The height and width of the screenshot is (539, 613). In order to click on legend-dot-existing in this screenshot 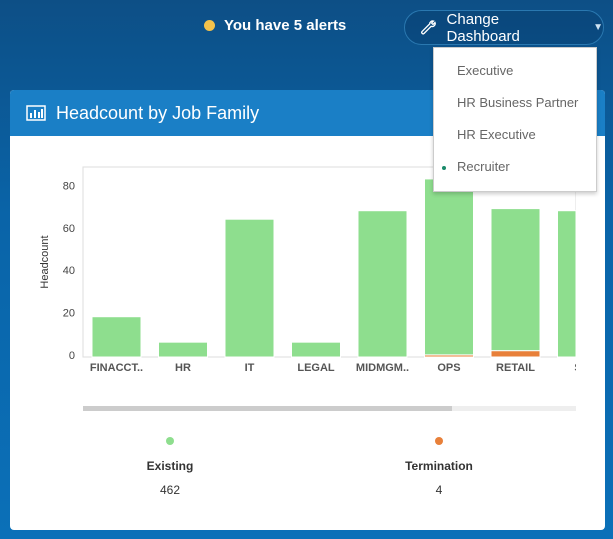, I will do `click(170, 441)`.